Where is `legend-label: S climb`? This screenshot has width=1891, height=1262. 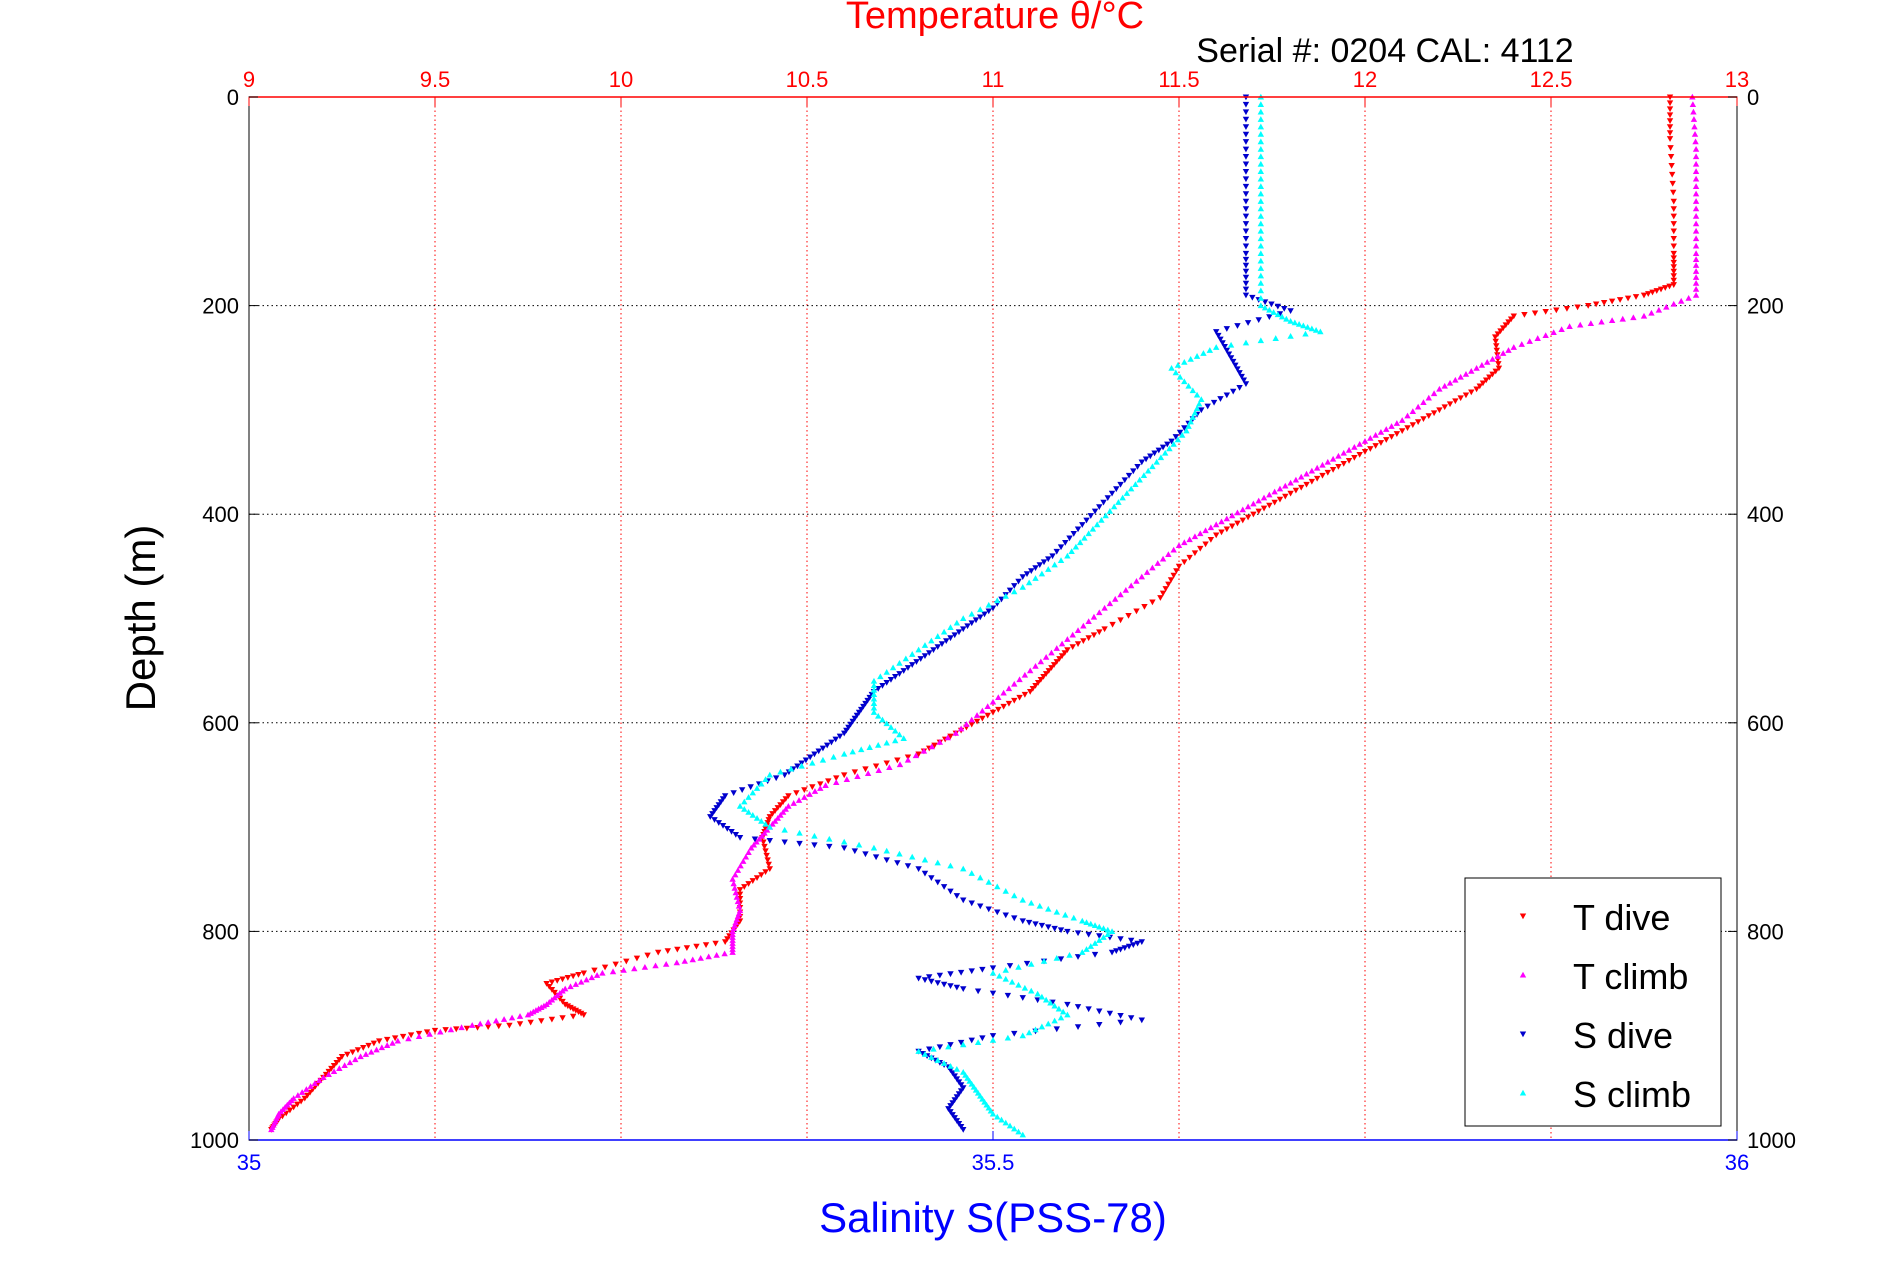 legend-label: S climb is located at coordinates (1632, 1094).